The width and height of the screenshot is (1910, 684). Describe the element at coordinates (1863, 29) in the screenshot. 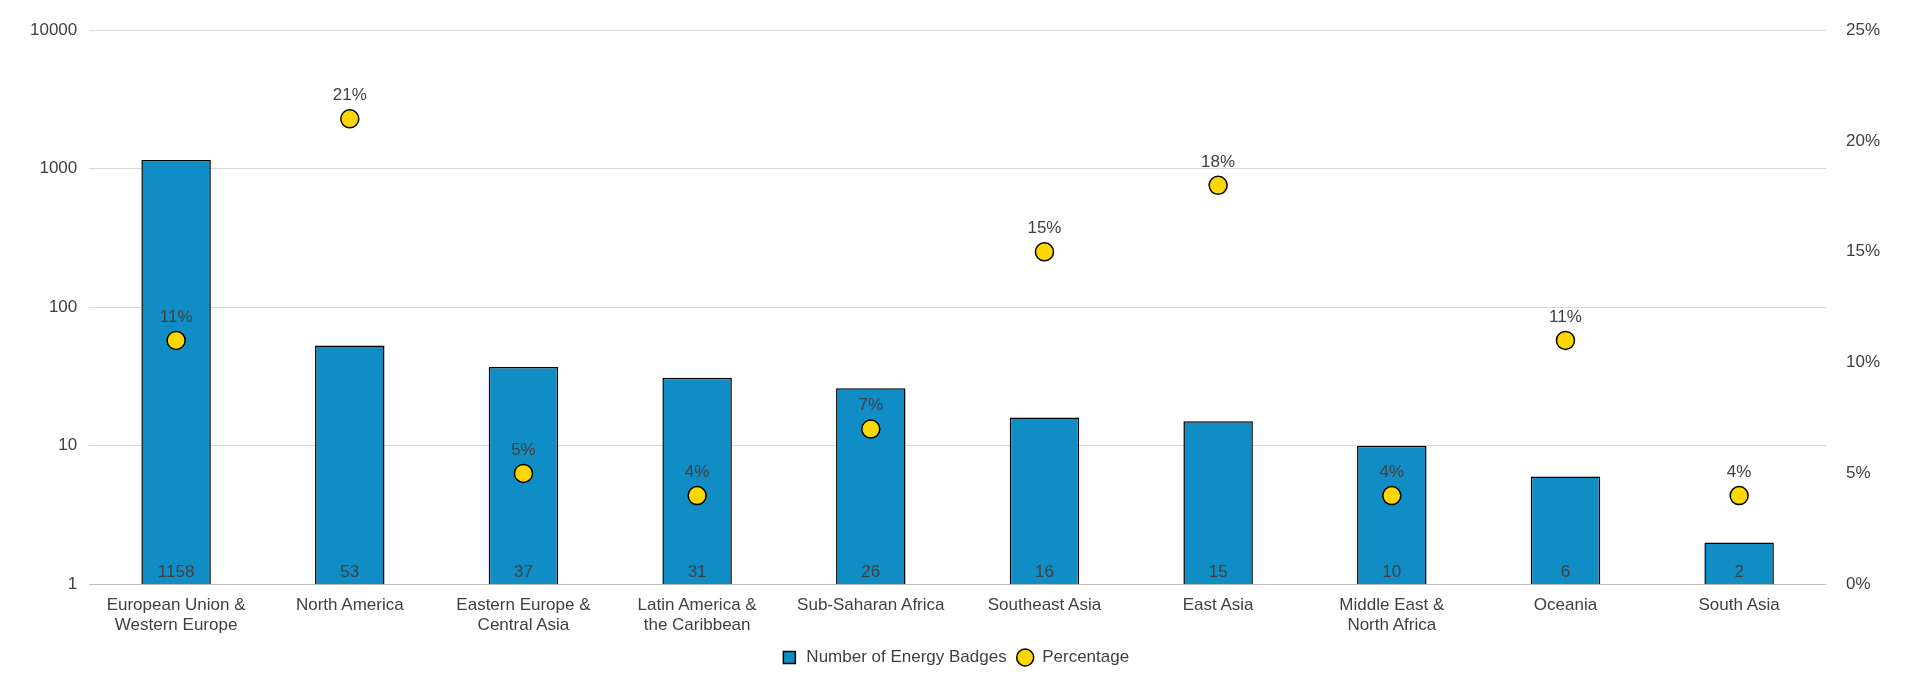

I see `y2-tick-label: 25%` at that location.